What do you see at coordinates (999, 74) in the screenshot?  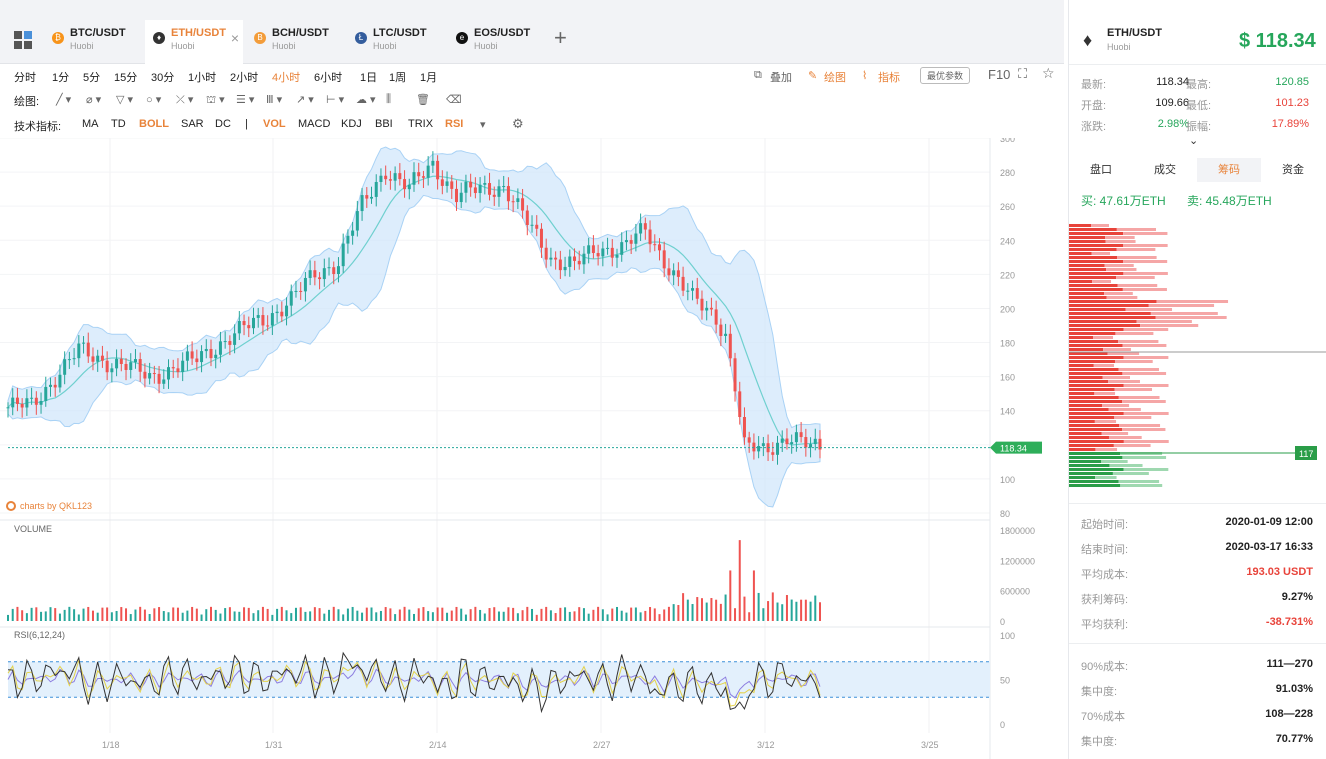 I see `f10-button: F10` at bounding box center [999, 74].